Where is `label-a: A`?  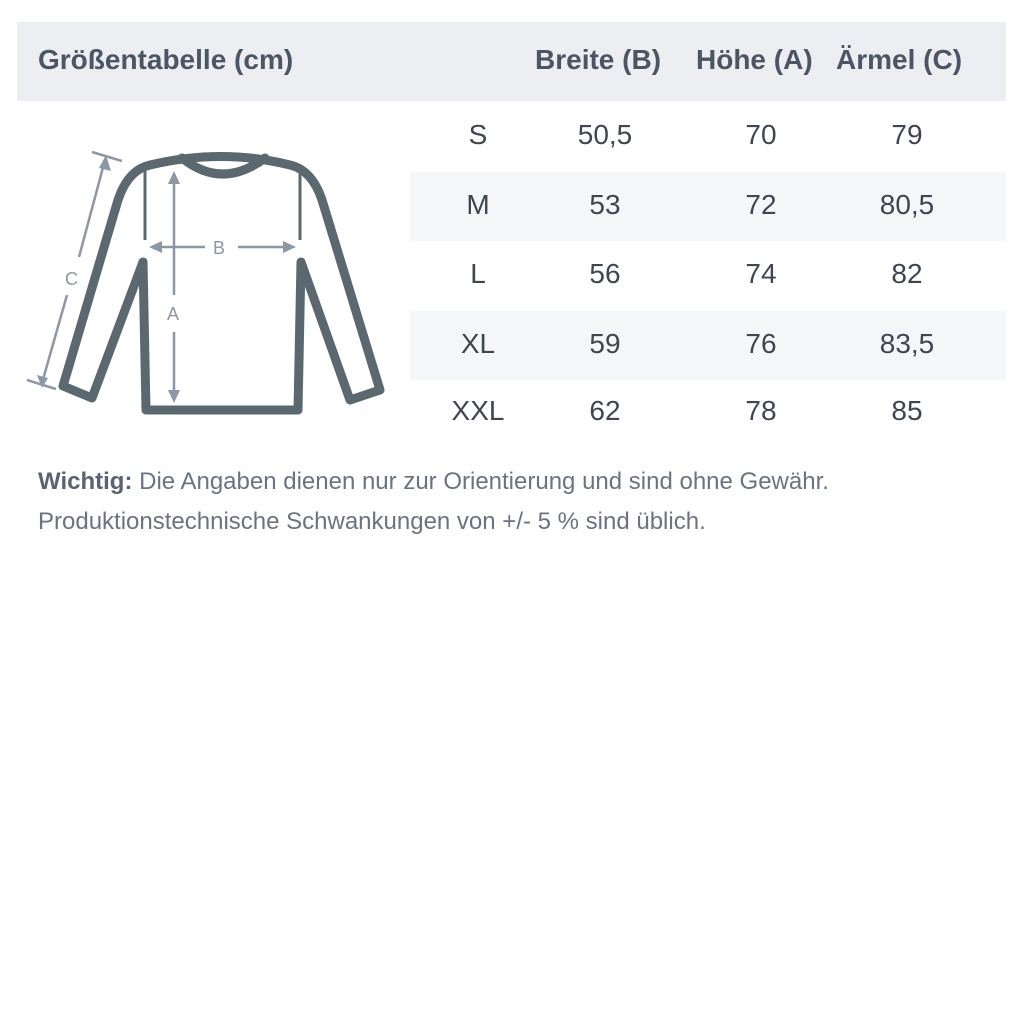
label-a: A is located at coordinates (173, 314).